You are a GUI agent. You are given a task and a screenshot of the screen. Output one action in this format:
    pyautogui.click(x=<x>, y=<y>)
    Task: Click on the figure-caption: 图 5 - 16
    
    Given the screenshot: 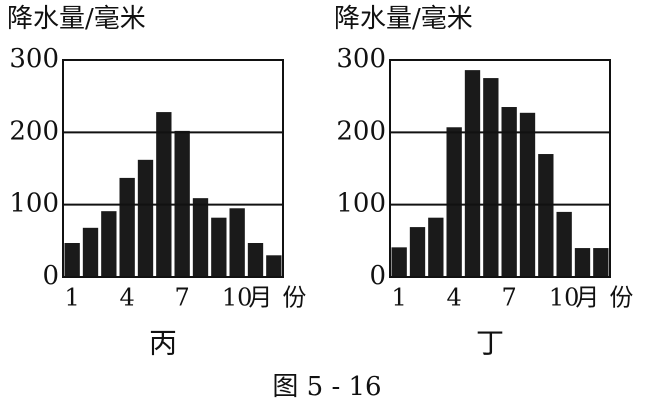 What is the action you would take?
    pyautogui.click(x=326, y=387)
    